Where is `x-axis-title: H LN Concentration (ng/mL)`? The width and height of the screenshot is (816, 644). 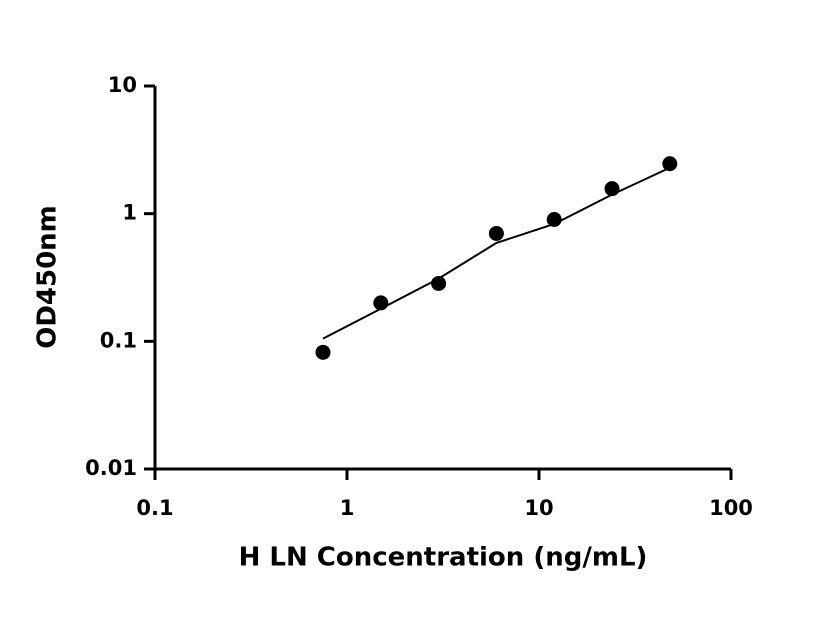
x-axis-title: H LN Concentration (ng/mL) is located at coordinates (443, 558).